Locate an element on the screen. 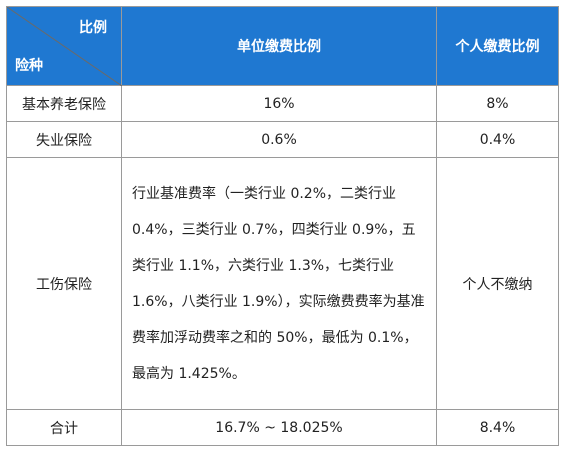 This screenshot has width=565, height=470. personal-rate-cell: 8.4% is located at coordinates (497, 427).